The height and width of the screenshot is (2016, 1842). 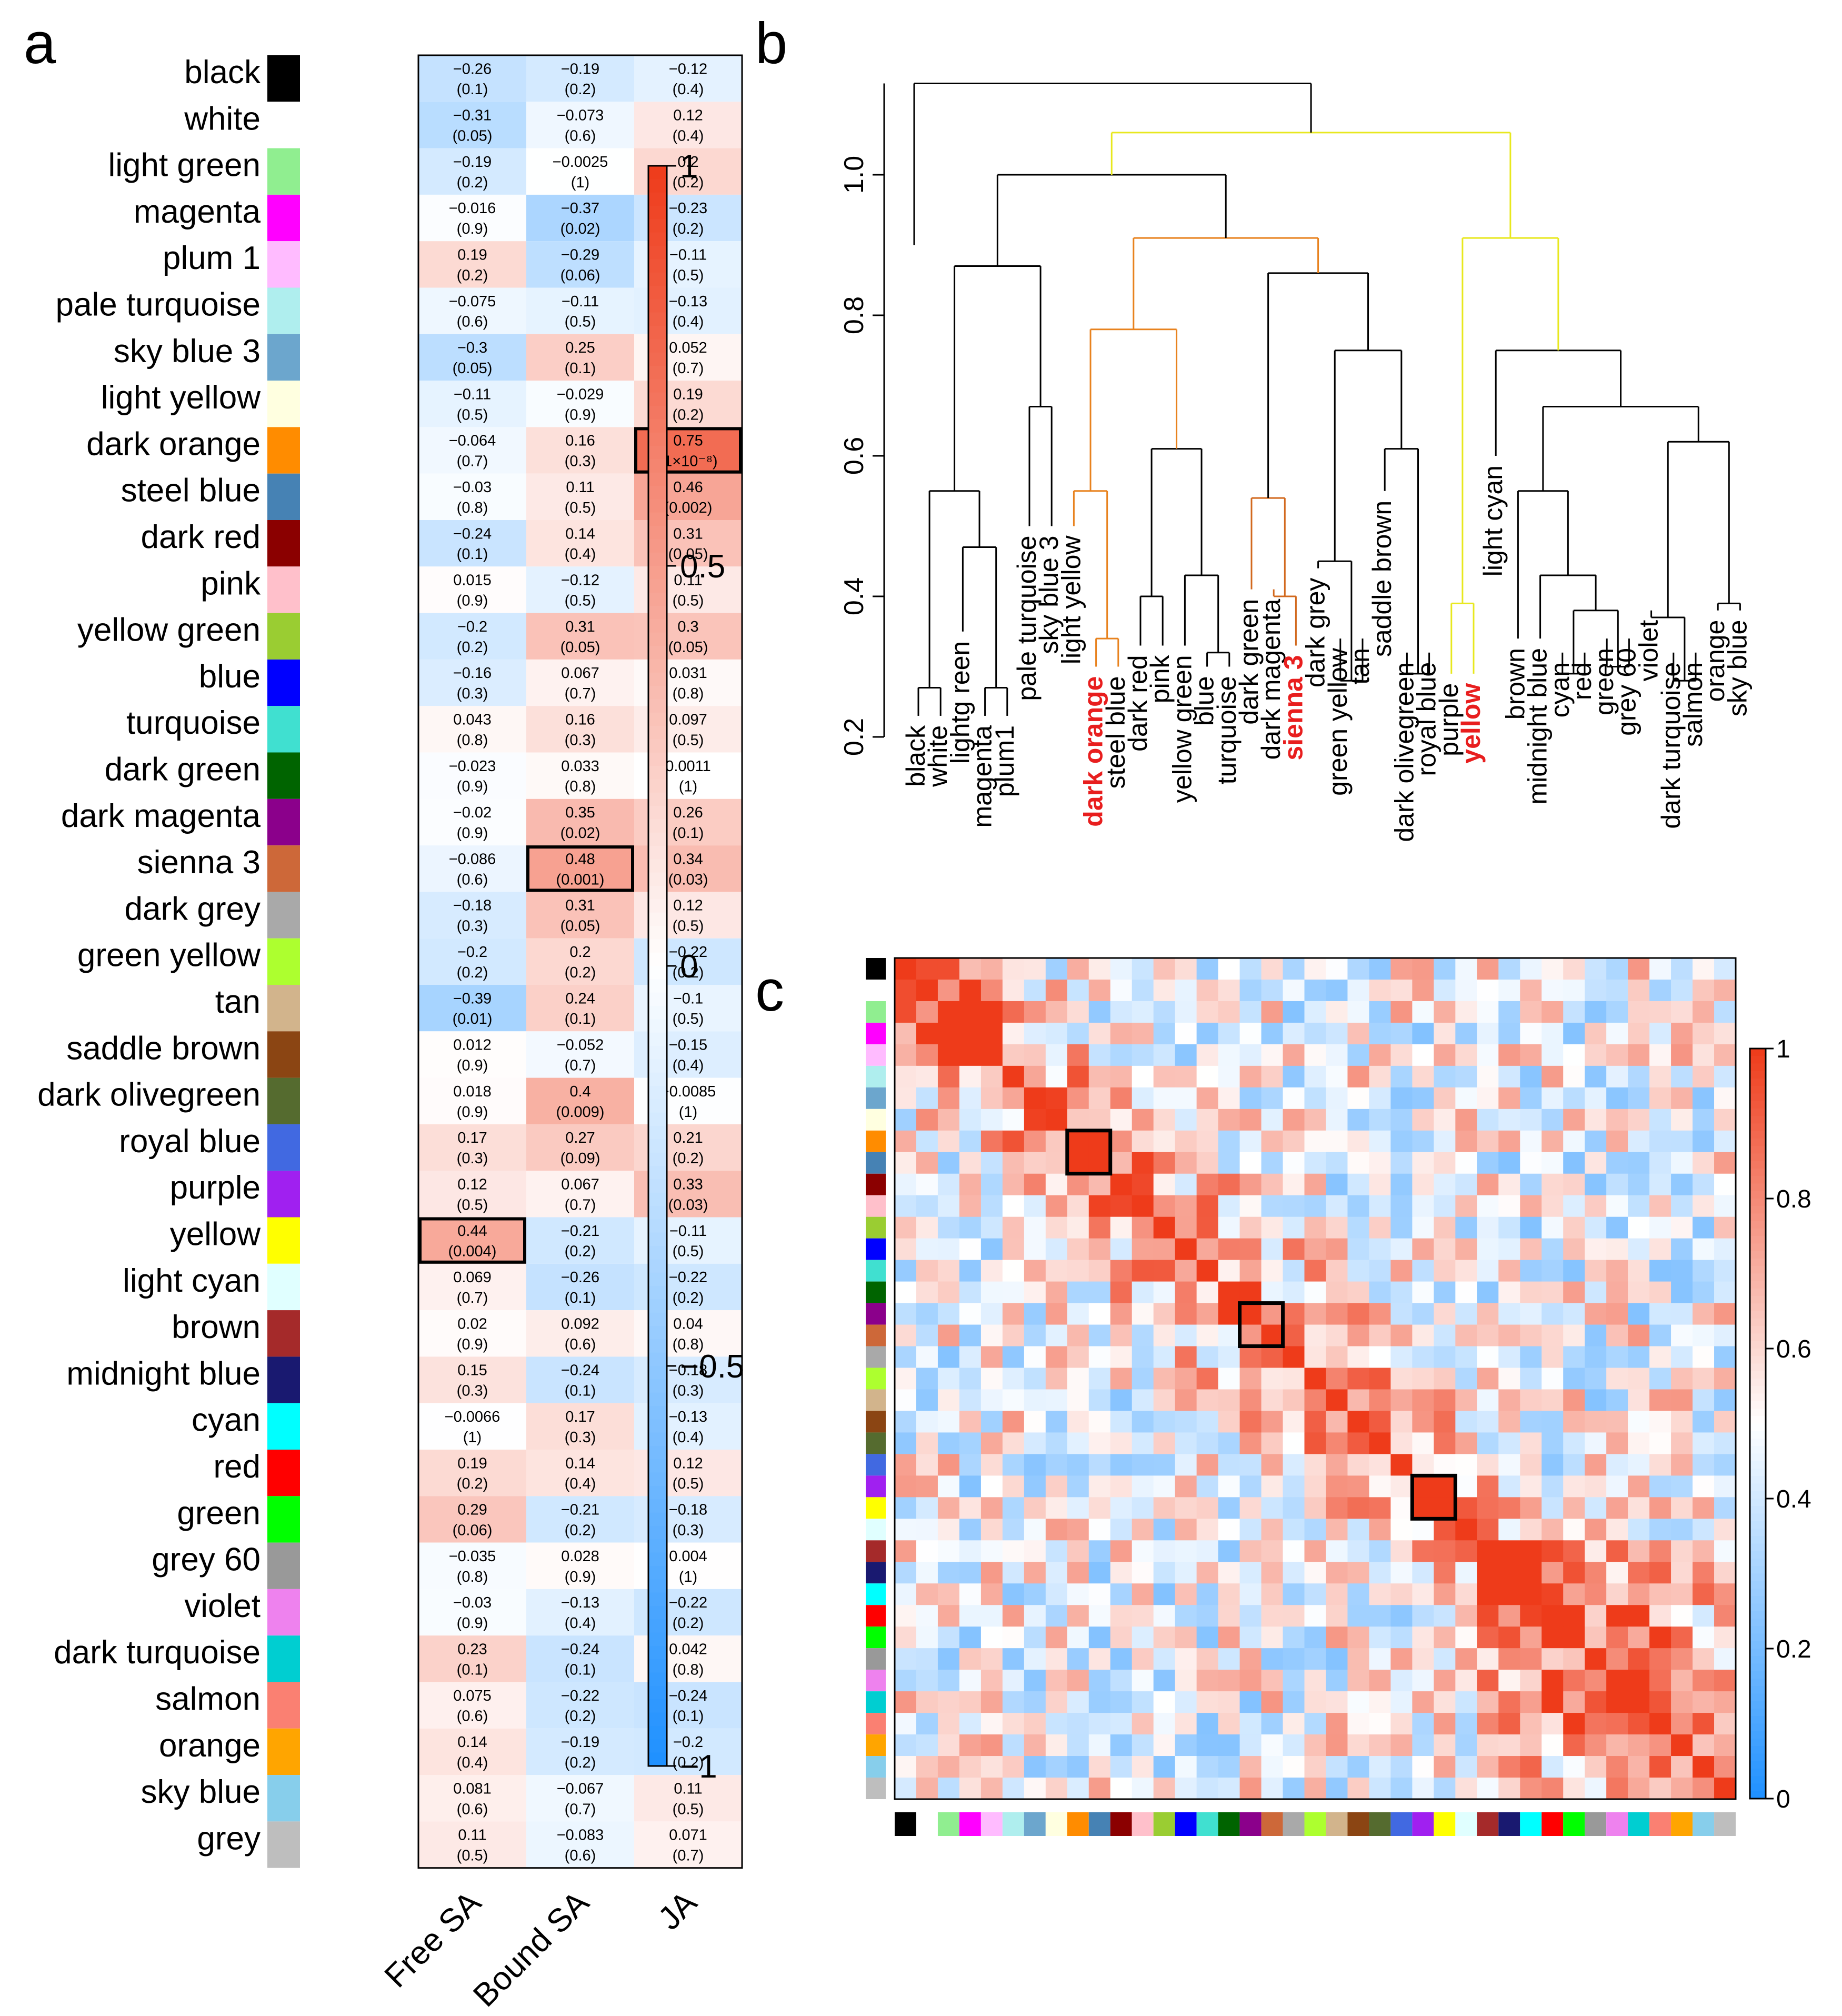 I want to click on cell-value: 0.042, so click(x=688, y=1649).